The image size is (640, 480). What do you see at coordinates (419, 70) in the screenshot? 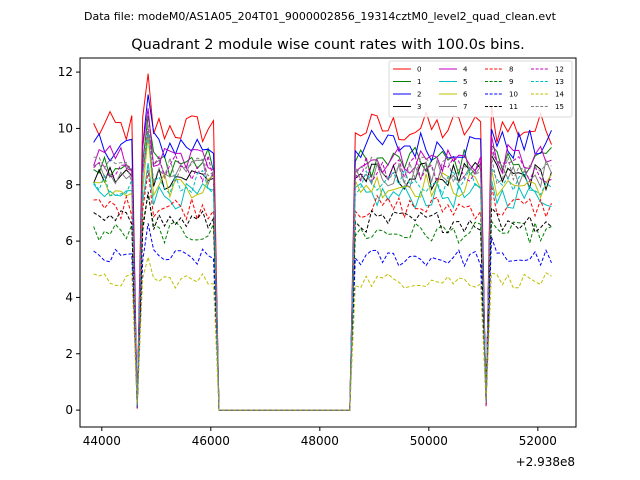
I see `legend-label-0: 0` at bounding box center [419, 70].